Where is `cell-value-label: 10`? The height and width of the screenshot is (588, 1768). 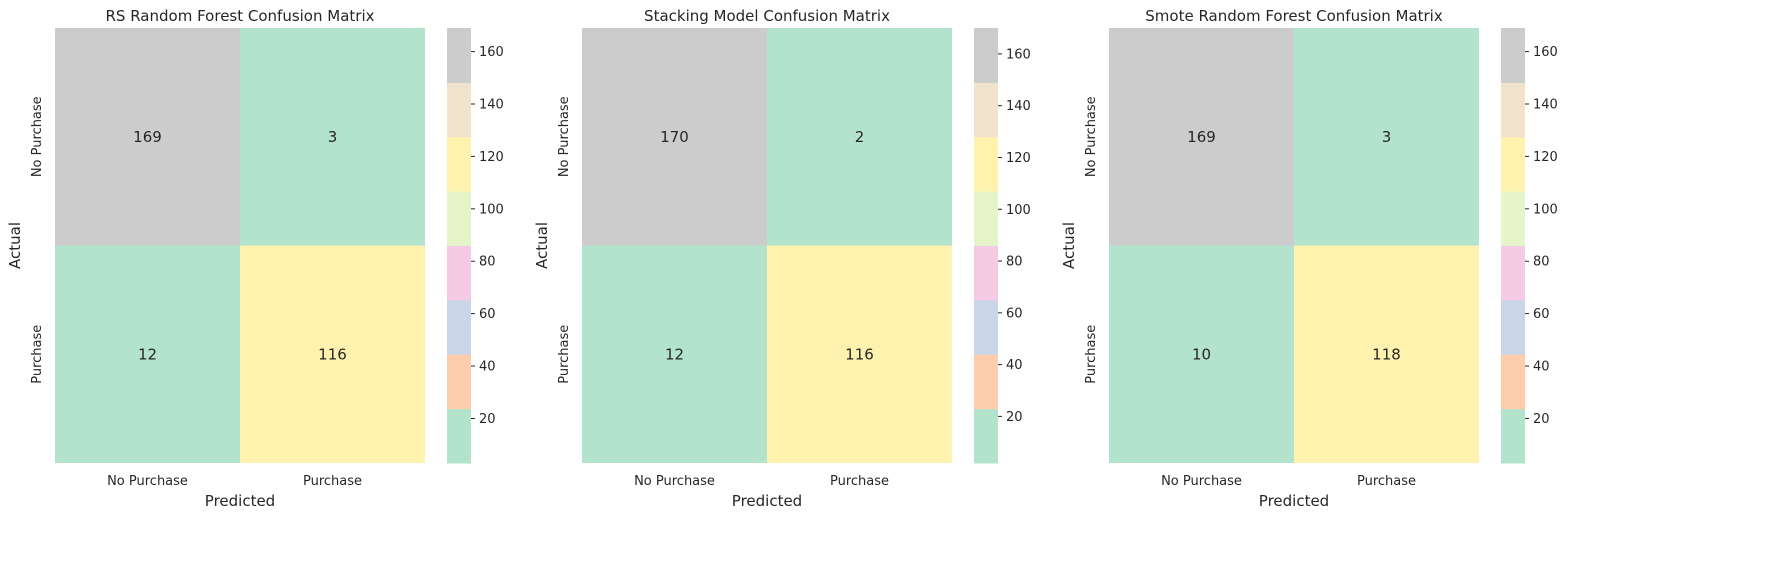 cell-value-label: 10 is located at coordinates (1201, 354).